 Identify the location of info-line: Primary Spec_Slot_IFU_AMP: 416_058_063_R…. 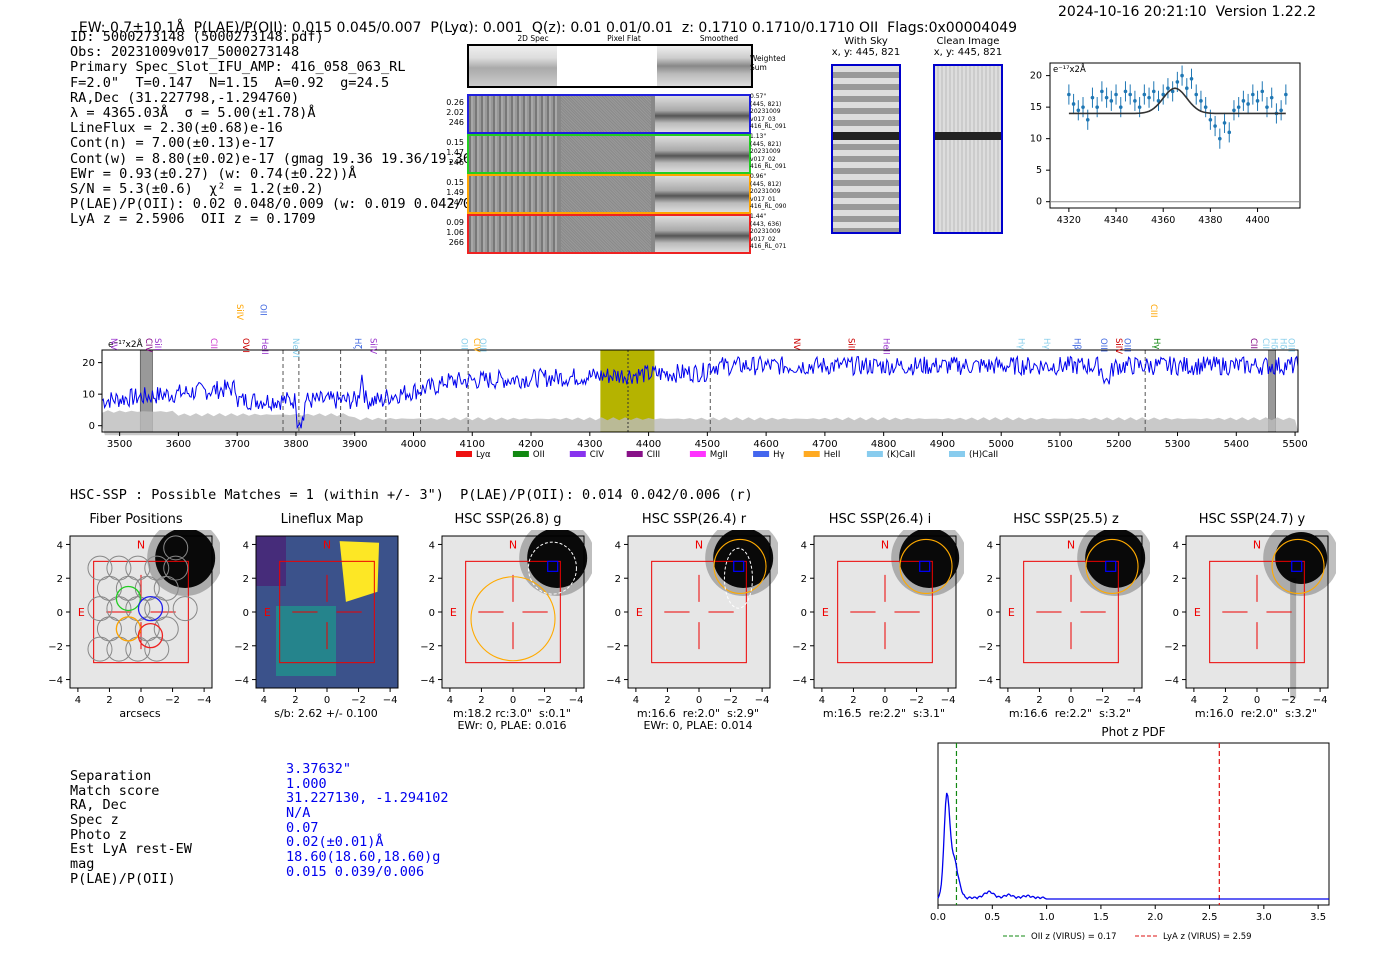
(238, 67).